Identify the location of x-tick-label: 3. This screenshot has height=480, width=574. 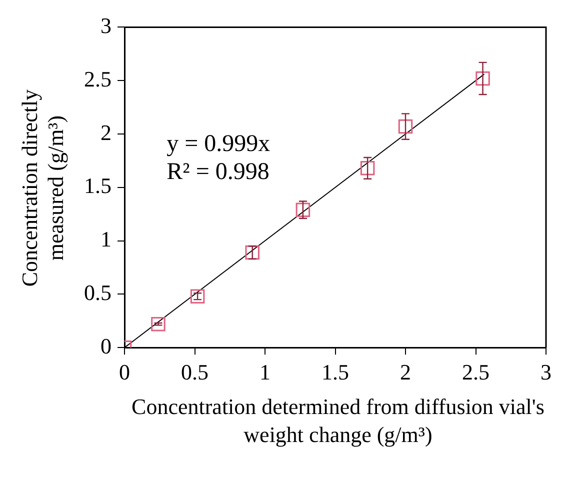
(546, 372).